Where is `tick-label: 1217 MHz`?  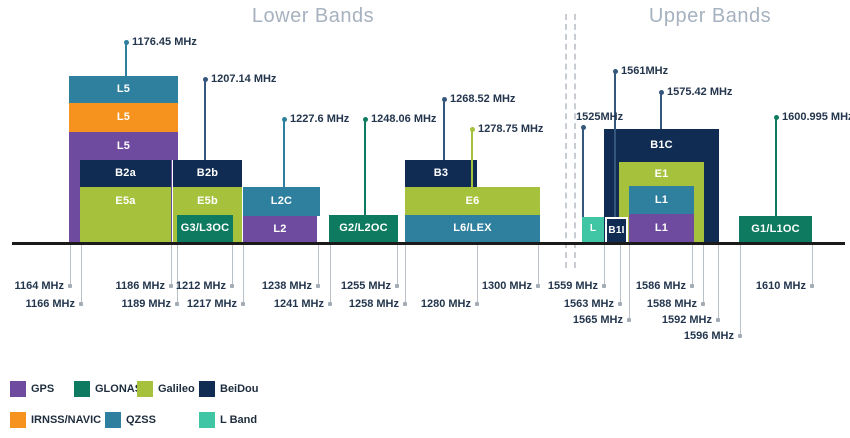 tick-label: 1217 MHz is located at coordinates (211, 304).